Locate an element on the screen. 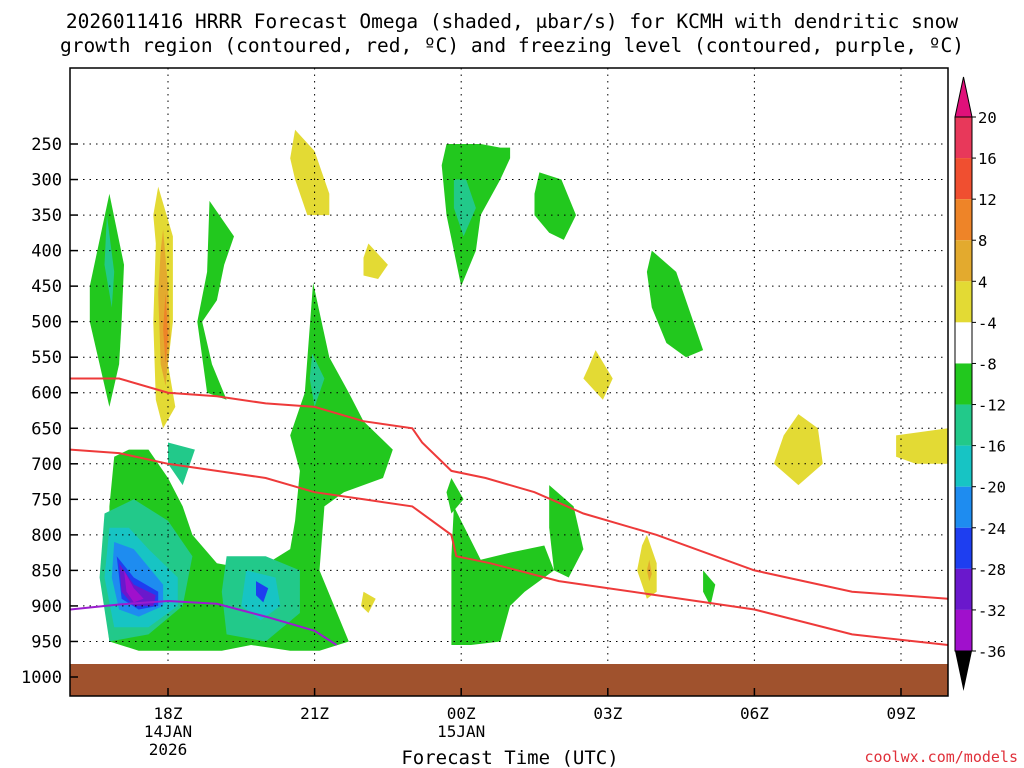 The width and height of the screenshot is (1024, 768). x-tick-label-00Z-0: 00Z is located at coordinates (461, 713).